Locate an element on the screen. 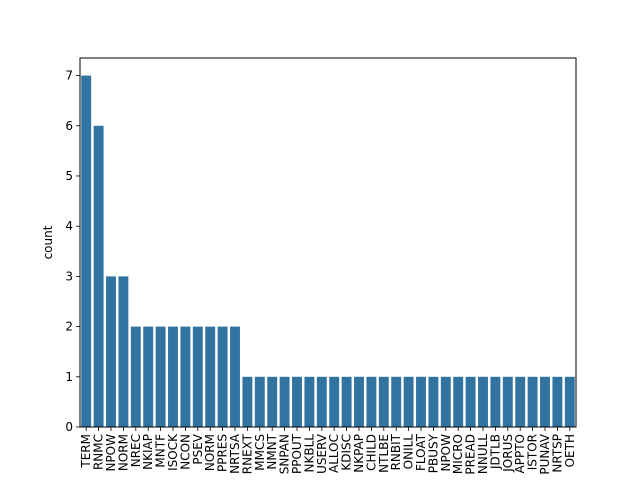  y-tick-label: 7 is located at coordinates (69, 76).